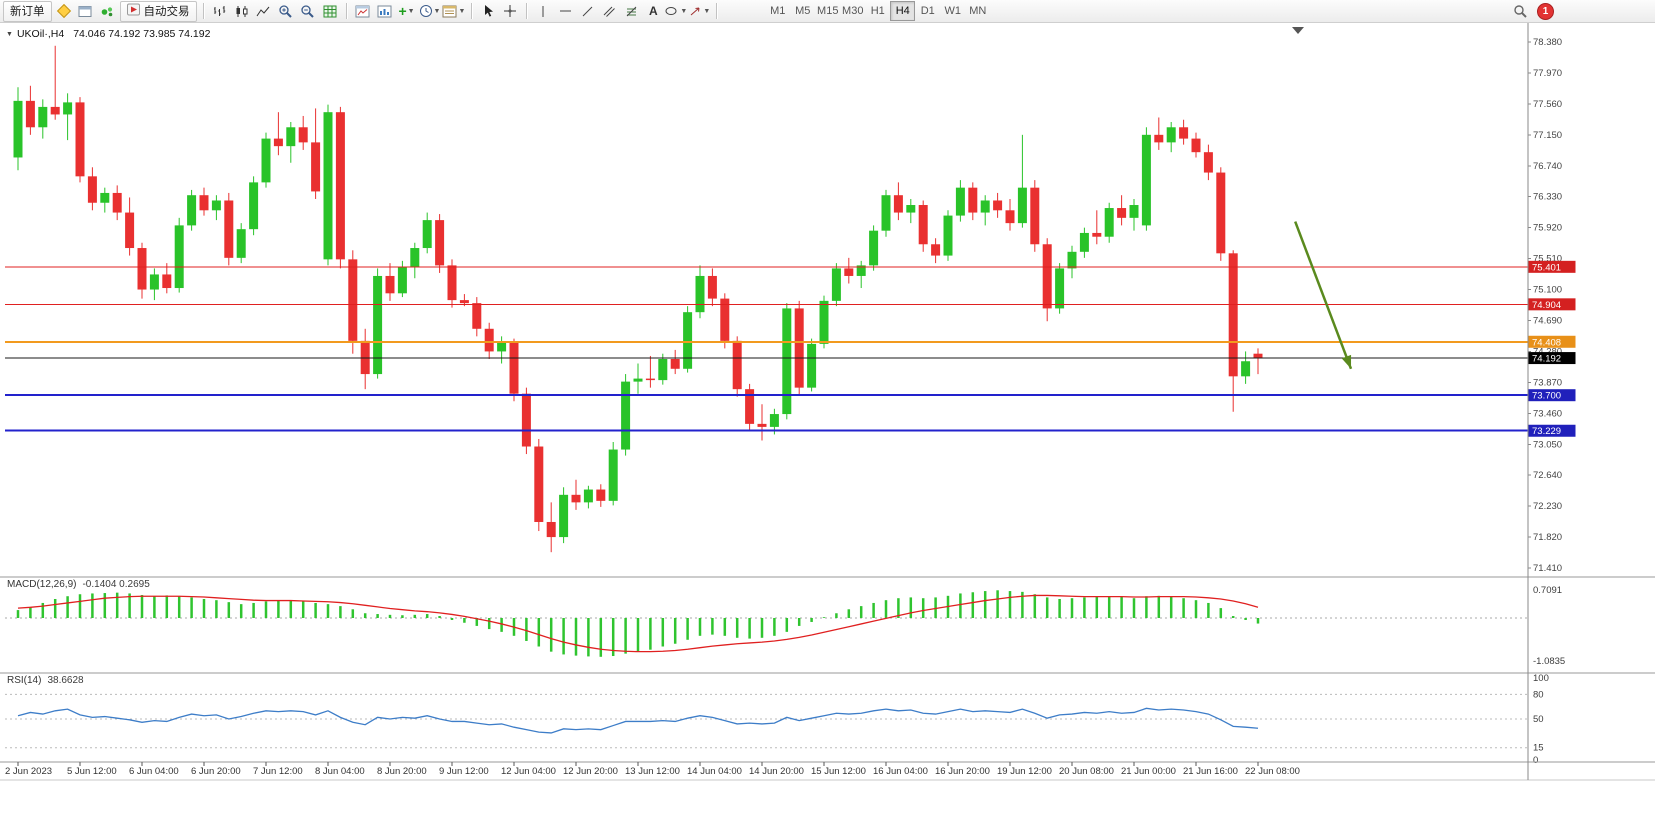 This screenshot has width=1655, height=829. What do you see at coordinates (927, 11) in the screenshot?
I see `tf-d1-button: D1` at bounding box center [927, 11].